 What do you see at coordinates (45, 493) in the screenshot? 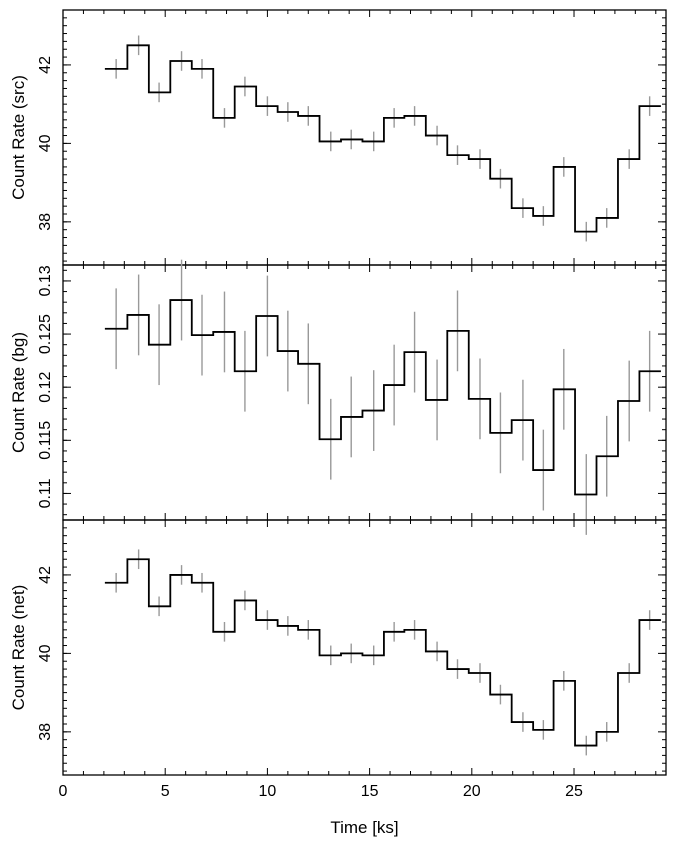
I see `y-tick-label: 0.11` at bounding box center [45, 493].